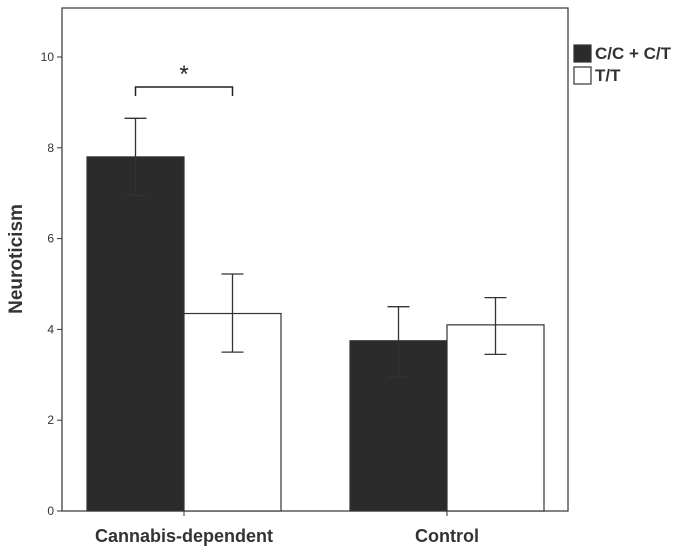  Describe the element at coordinates (183, 74) in the screenshot. I see `significance-star: *` at that location.